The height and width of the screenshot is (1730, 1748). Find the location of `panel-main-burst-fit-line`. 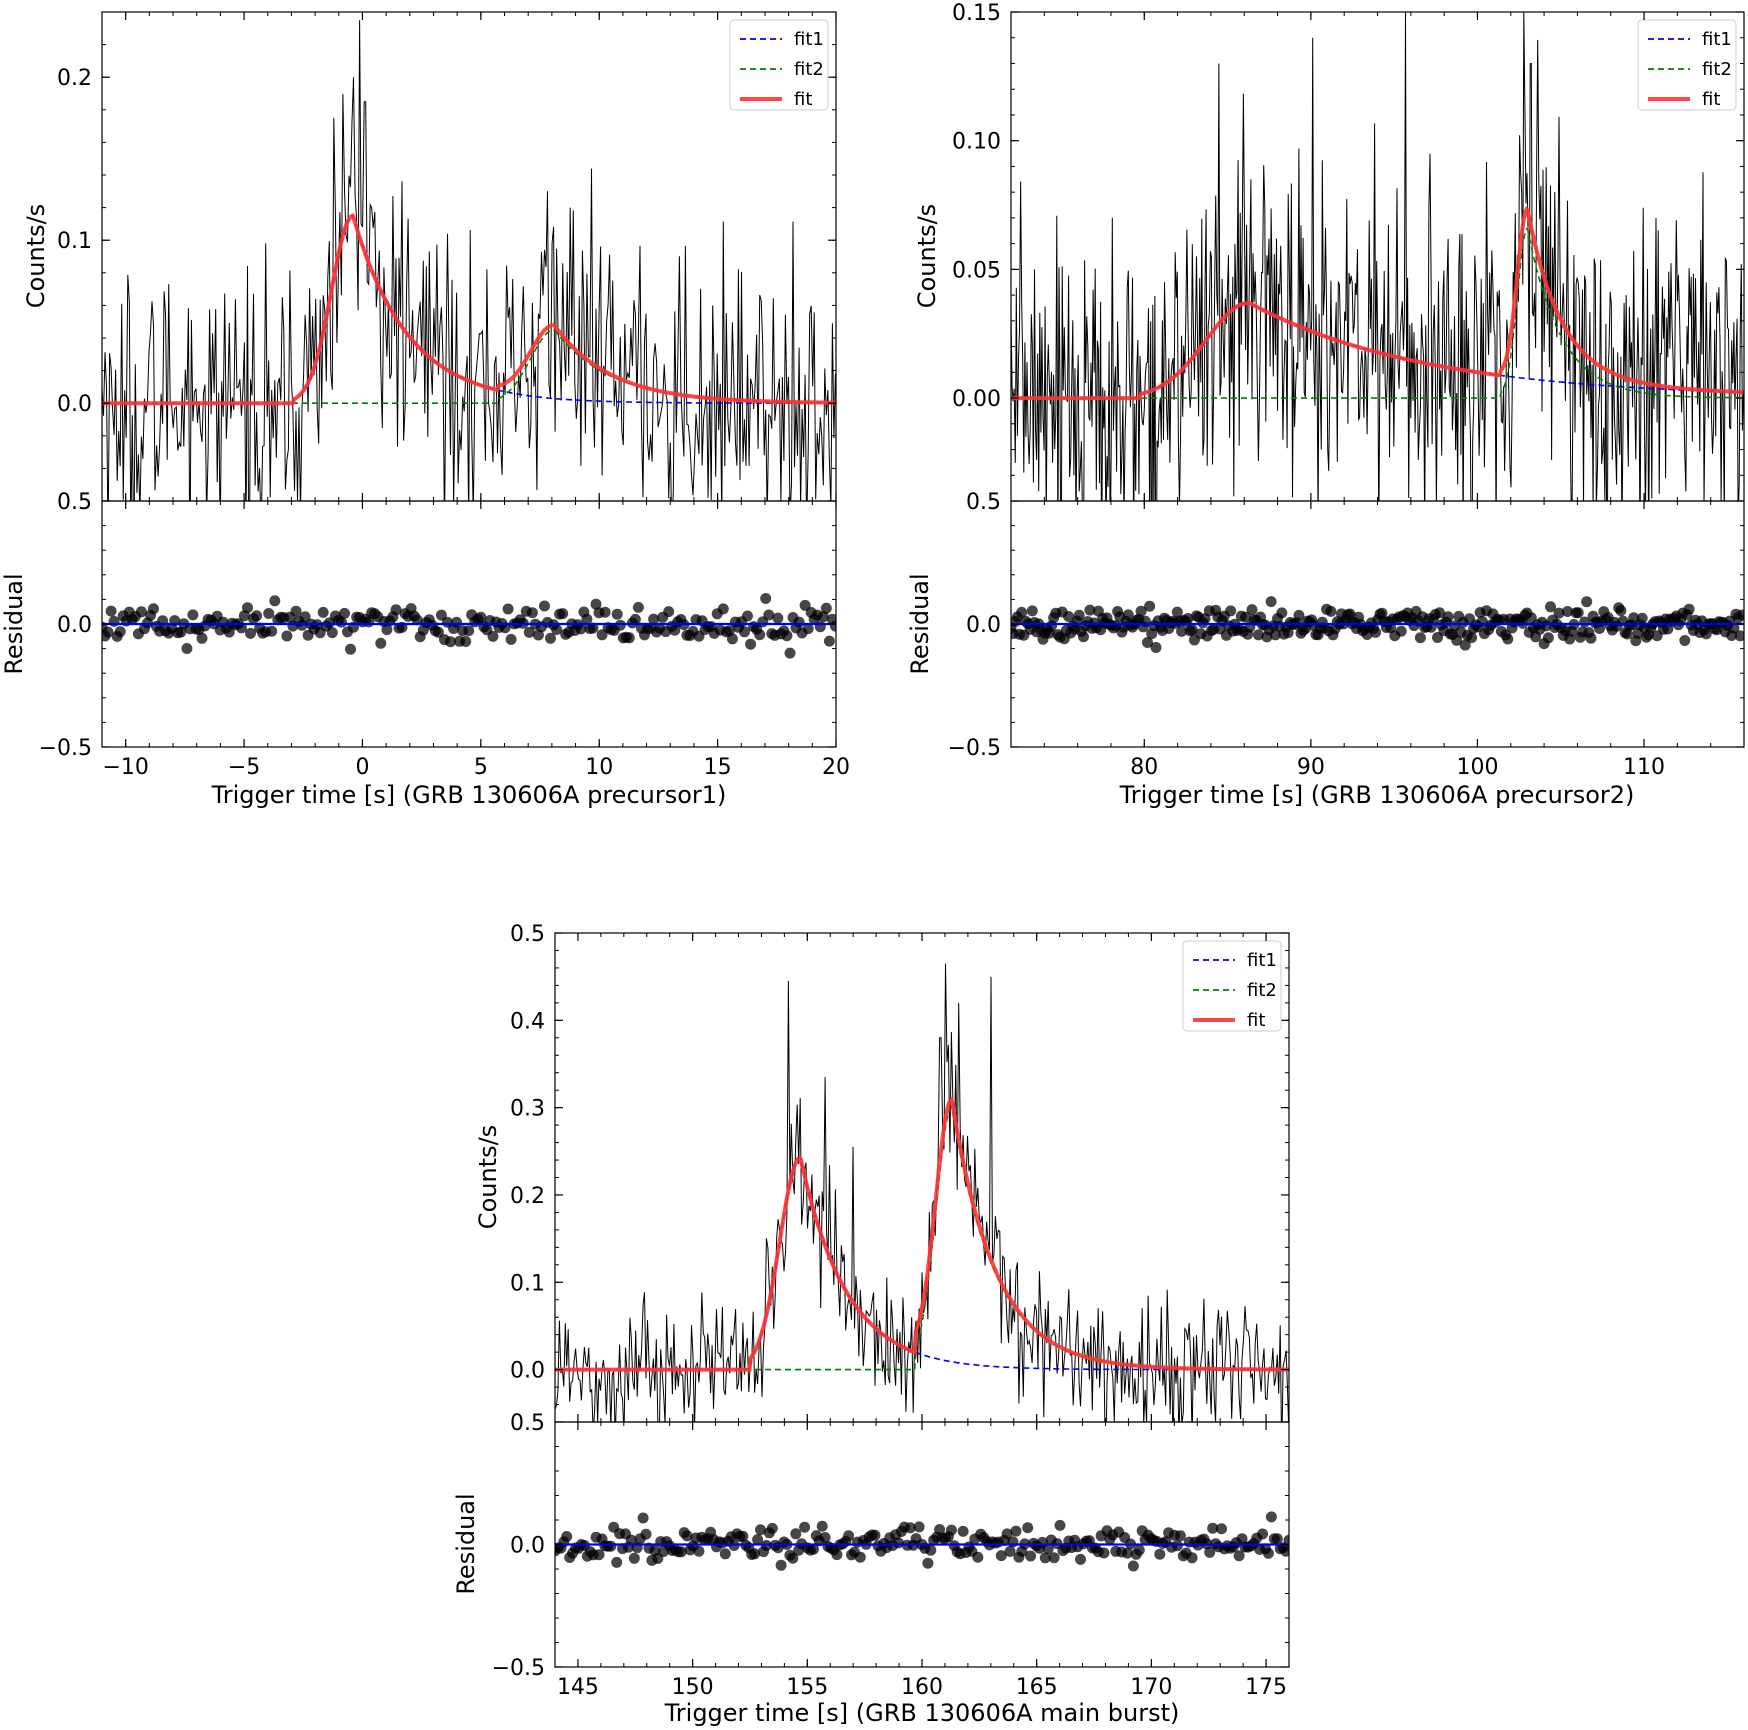

panel-main-burst-fit-line is located at coordinates (922, 1234).